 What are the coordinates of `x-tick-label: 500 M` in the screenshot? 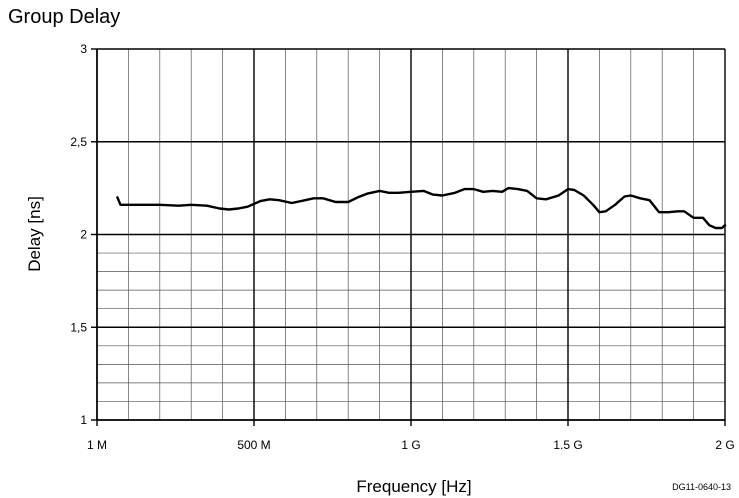 It's located at (253, 445).